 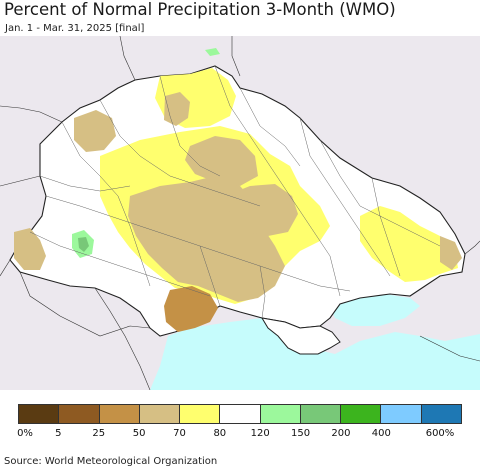 I want to click on legend-label: 70, so click(x=179, y=433).